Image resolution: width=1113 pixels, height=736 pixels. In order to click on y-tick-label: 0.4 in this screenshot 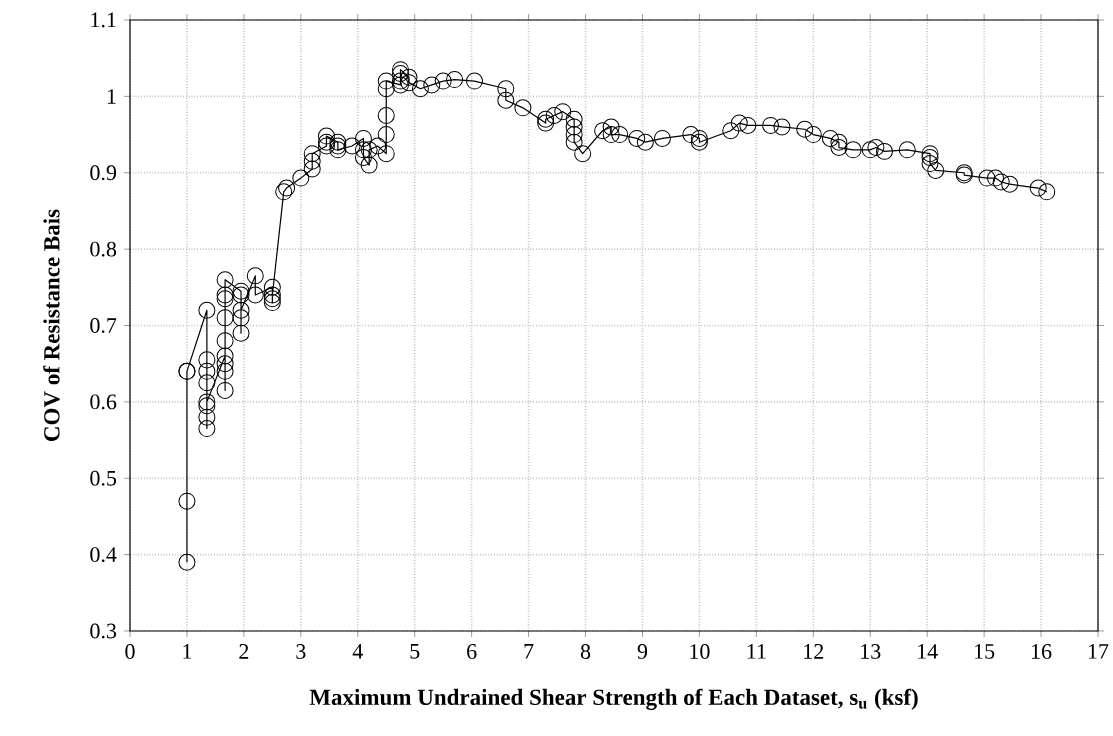, I will do `click(103, 555)`.